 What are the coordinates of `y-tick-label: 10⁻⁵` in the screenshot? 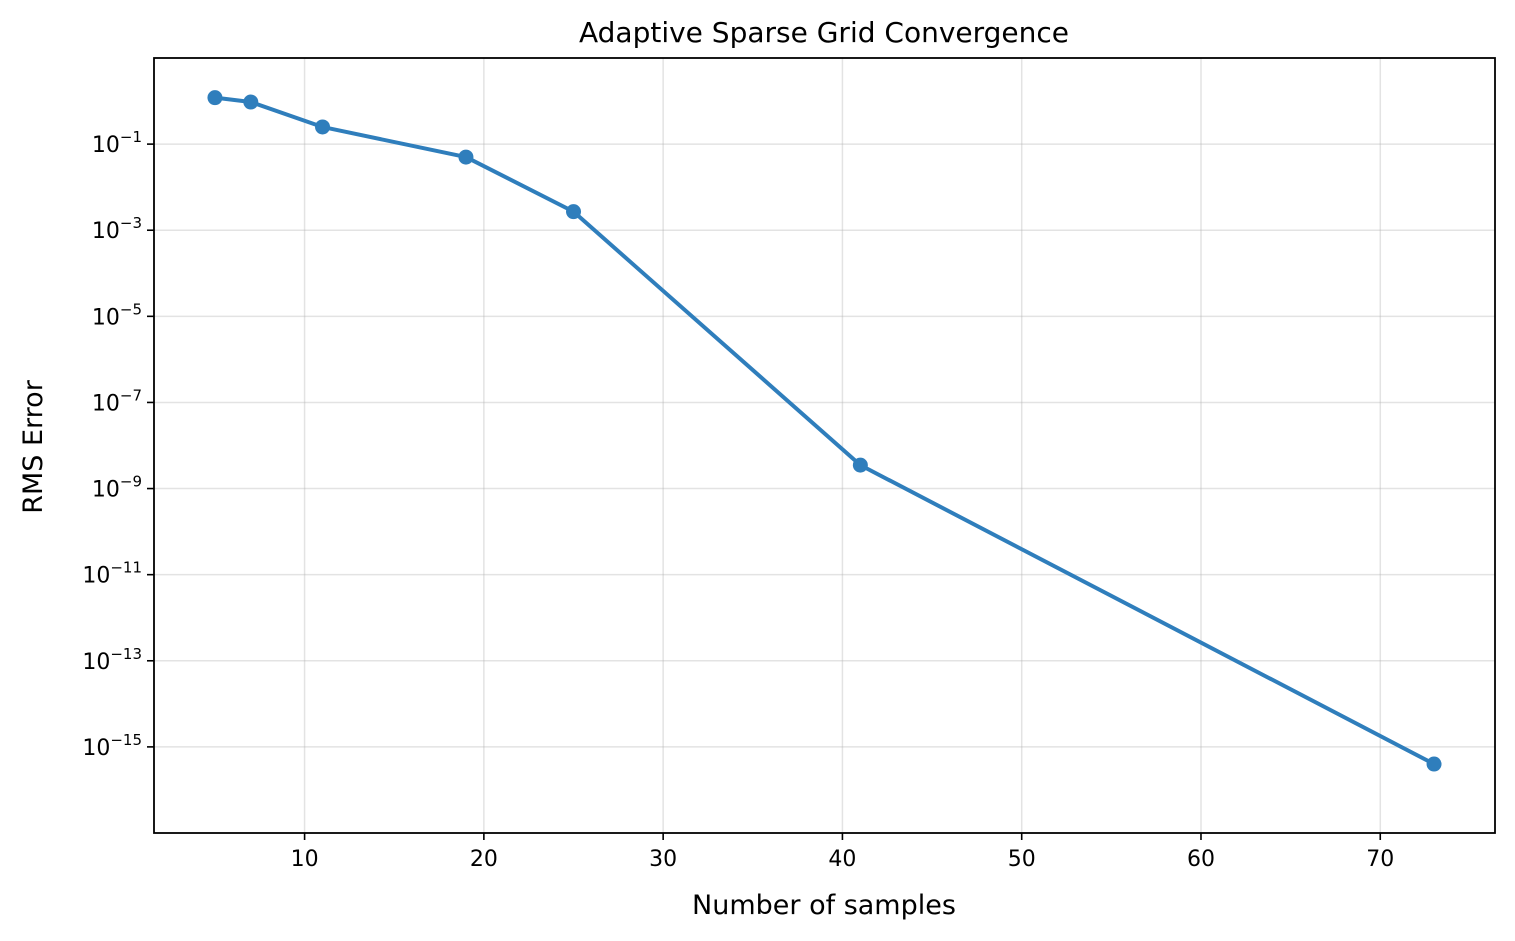 It's located at (117, 315).